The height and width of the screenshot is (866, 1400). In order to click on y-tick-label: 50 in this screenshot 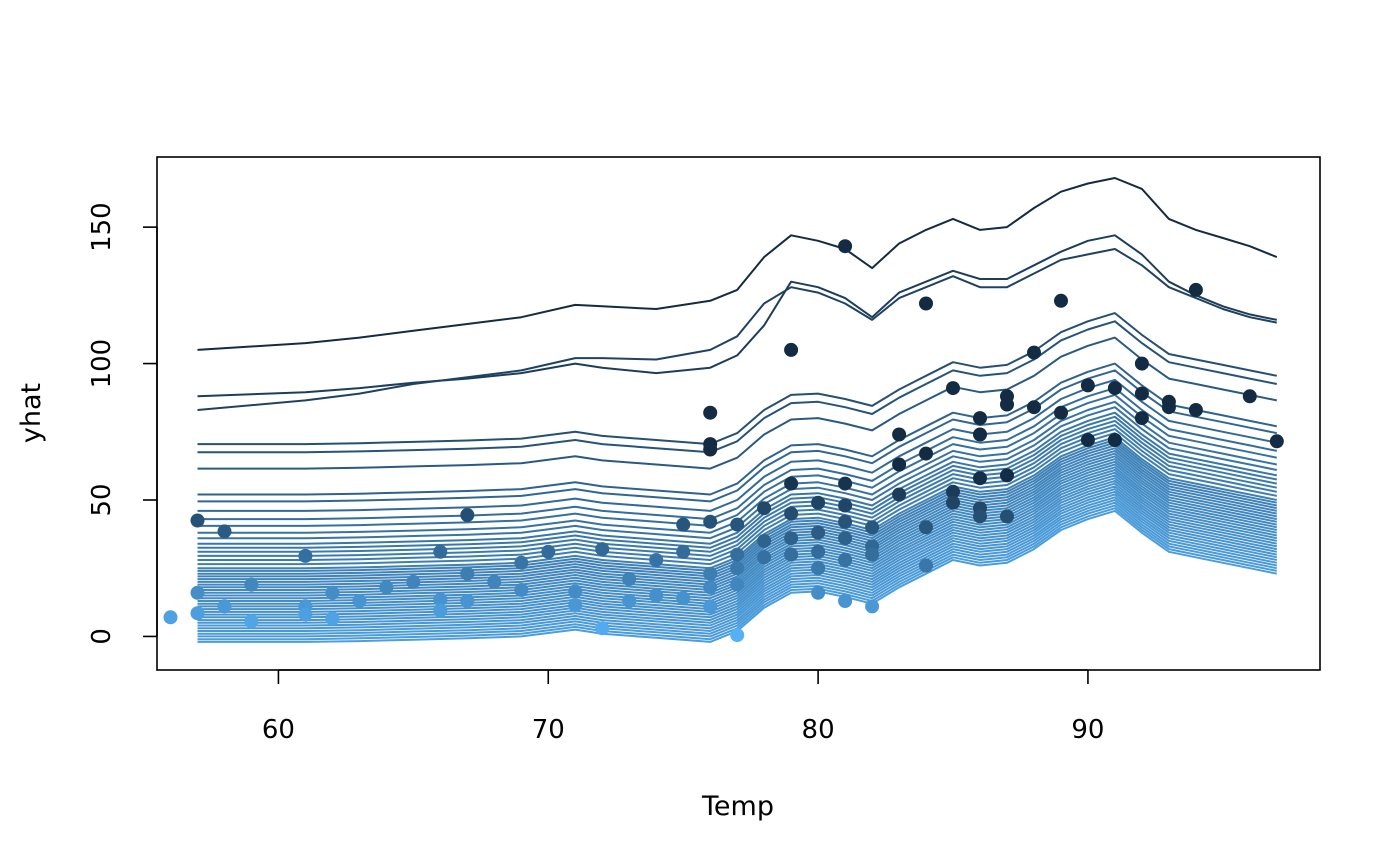, I will do `click(102, 499)`.